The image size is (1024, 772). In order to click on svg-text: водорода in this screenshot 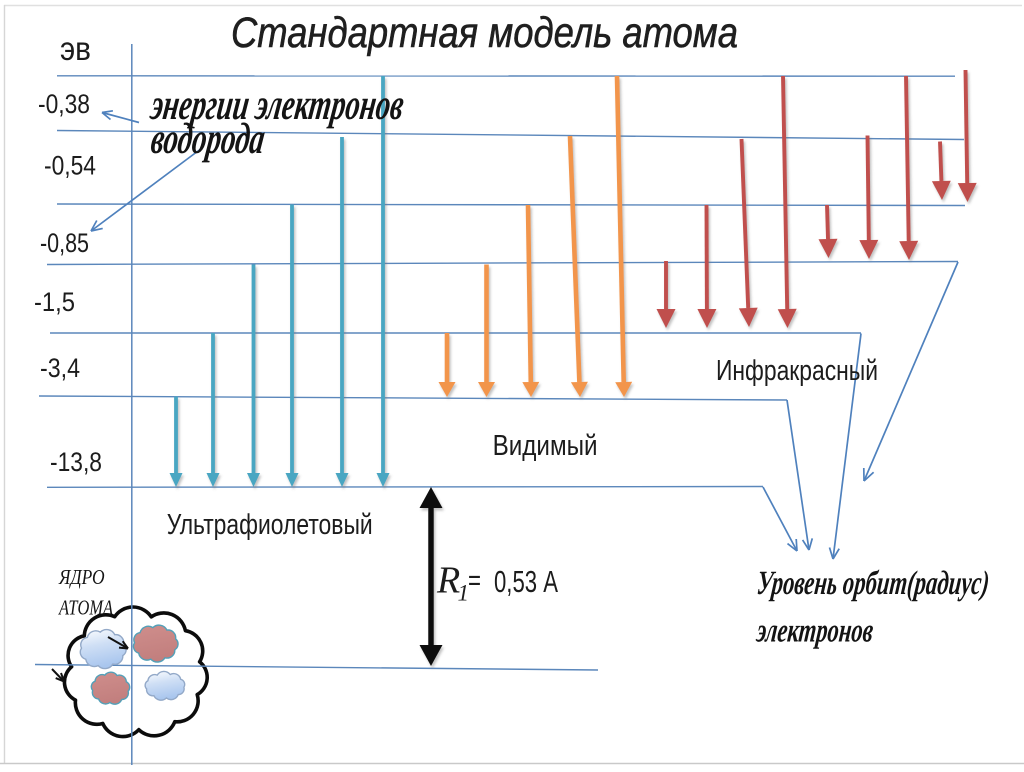, I will do `click(208, 138)`.